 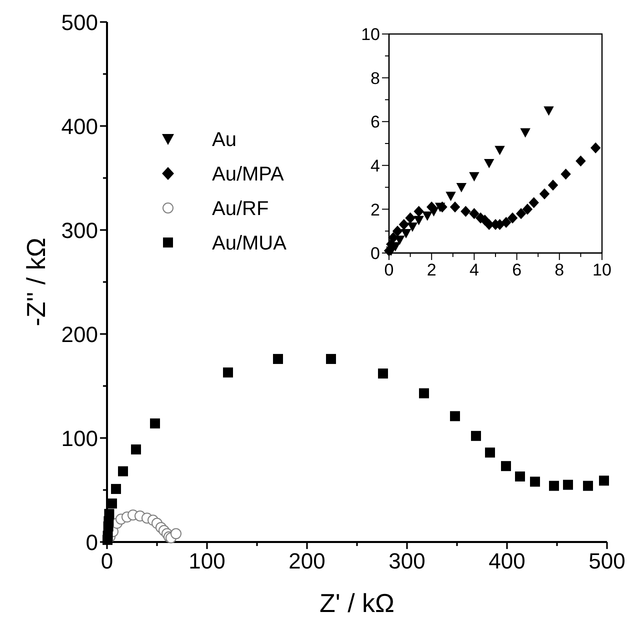 What do you see at coordinates (370, 34) in the screenshot?
I see `y-tick-label: 10` at bounding box center [370, 34].